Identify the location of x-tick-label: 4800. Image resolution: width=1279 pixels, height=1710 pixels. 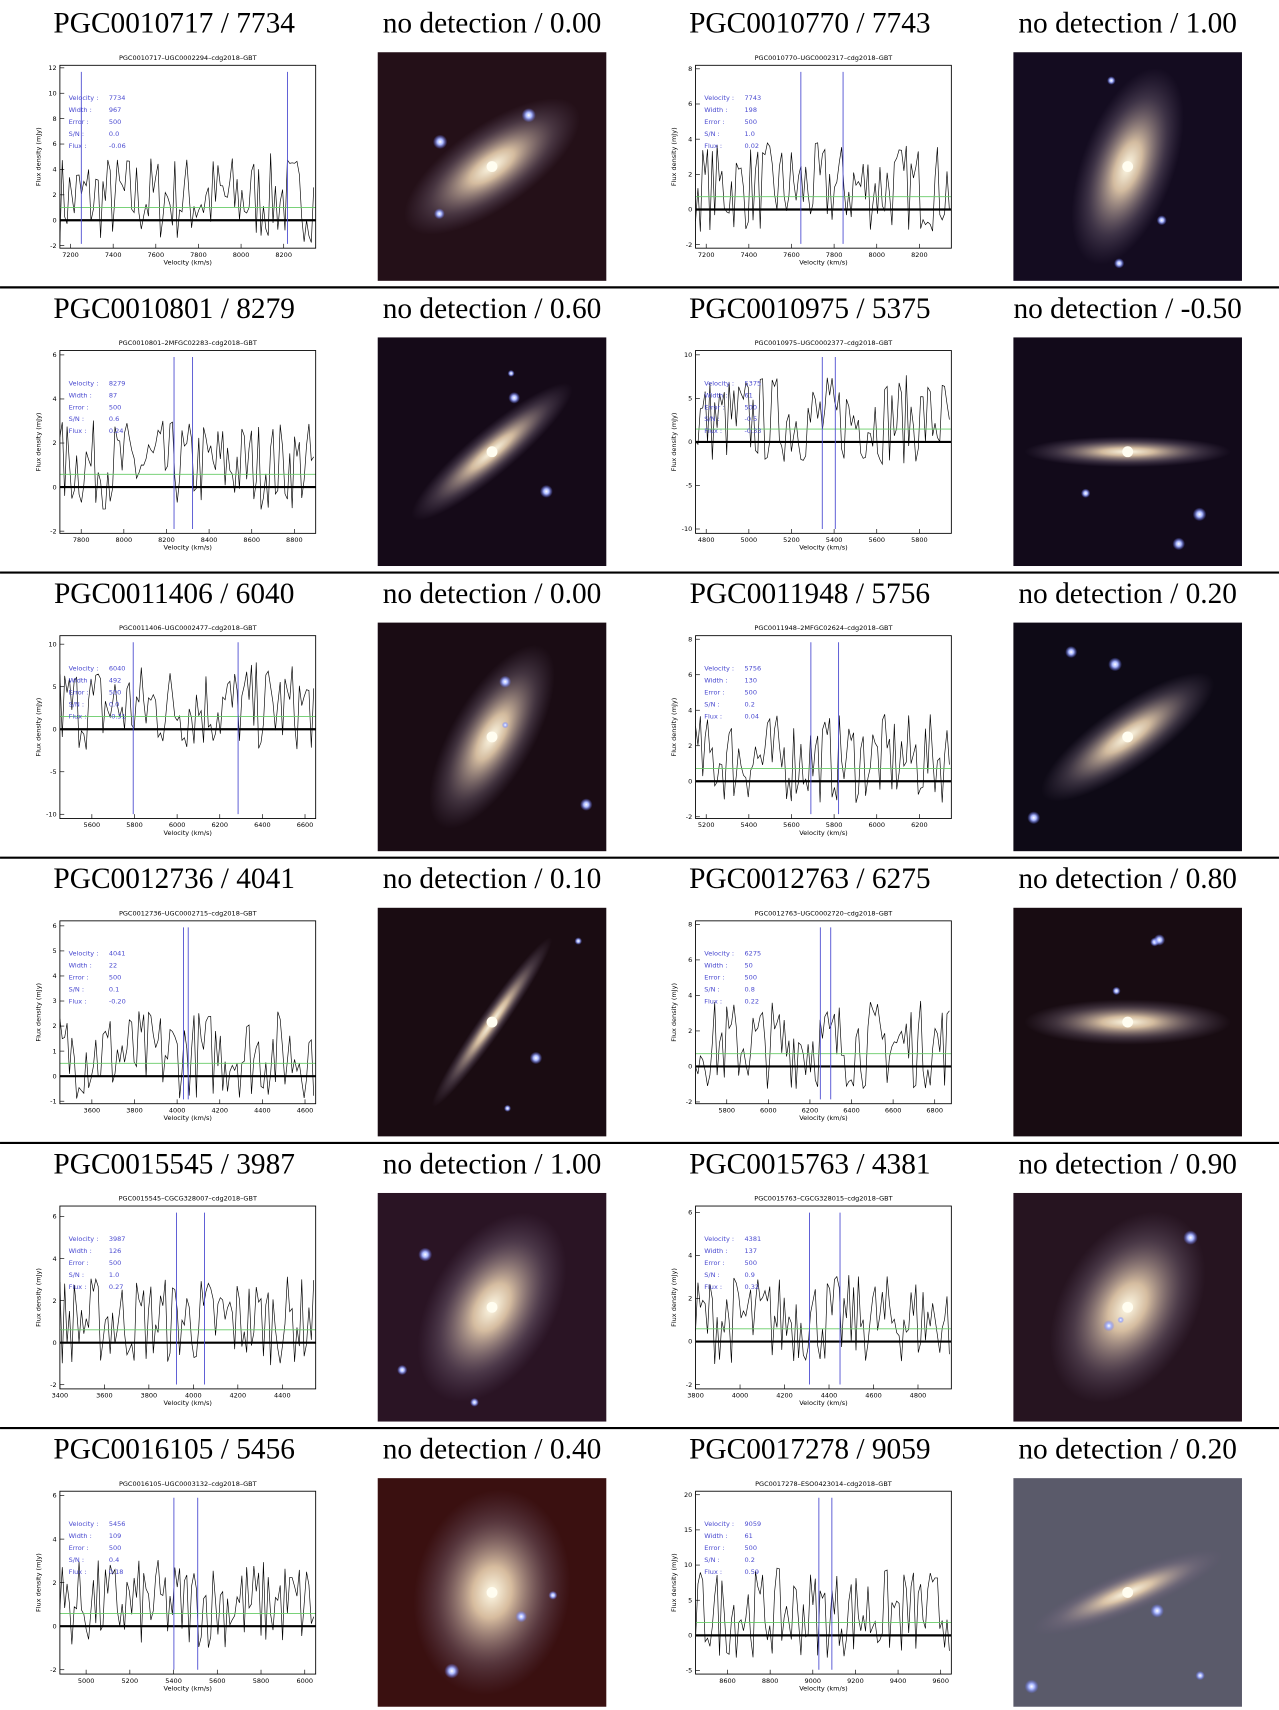
(706, 540).